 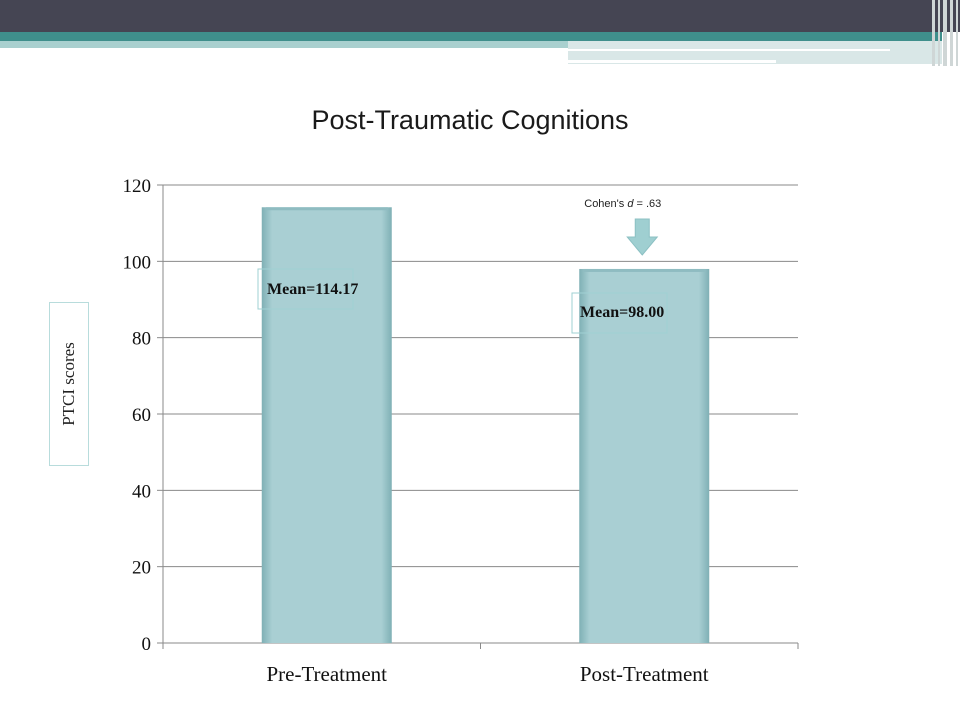 What do you see at coordinates (755, 52) in the screenshot?
I see `slide-header-accent-right` at bounding box center [755, 52].